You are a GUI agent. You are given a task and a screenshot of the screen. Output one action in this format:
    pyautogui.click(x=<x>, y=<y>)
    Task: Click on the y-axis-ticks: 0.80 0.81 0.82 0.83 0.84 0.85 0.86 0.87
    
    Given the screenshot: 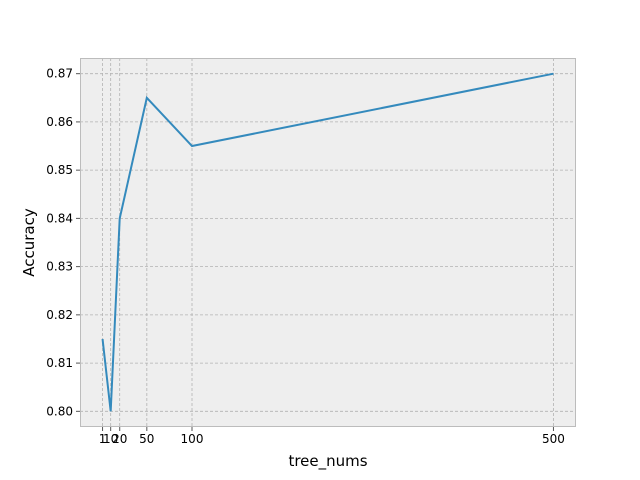 What is the action you would take?
    pyautogui.click(x=63, y=242)
    